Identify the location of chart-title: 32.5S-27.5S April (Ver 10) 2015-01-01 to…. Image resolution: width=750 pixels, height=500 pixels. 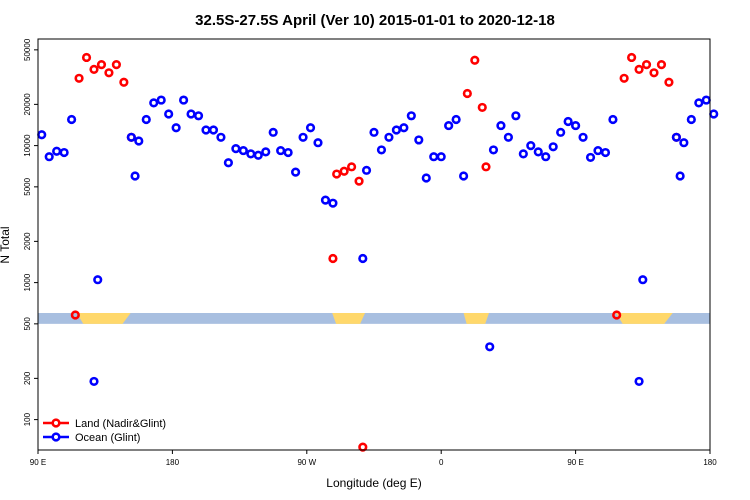
(375, 20).